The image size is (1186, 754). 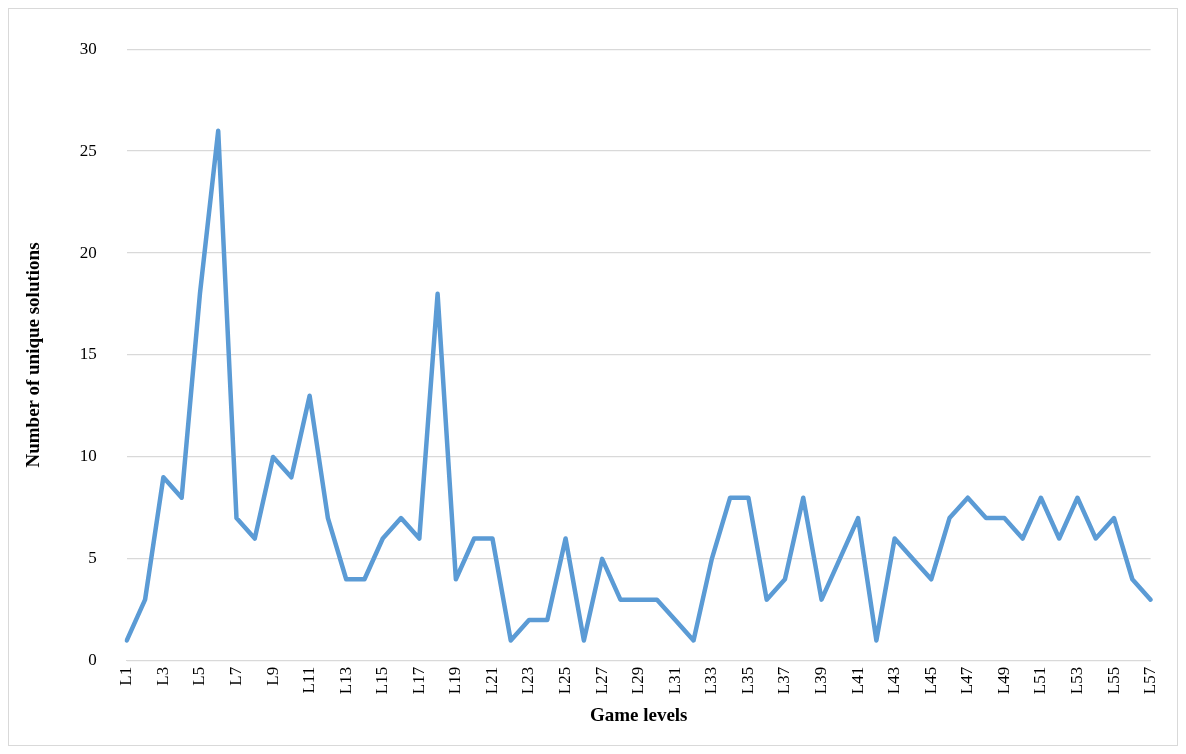 What do you see at coordinates (88, 48) in the screenshot?
I see `y-tick-label: 30` at bounding box center [88, 48].